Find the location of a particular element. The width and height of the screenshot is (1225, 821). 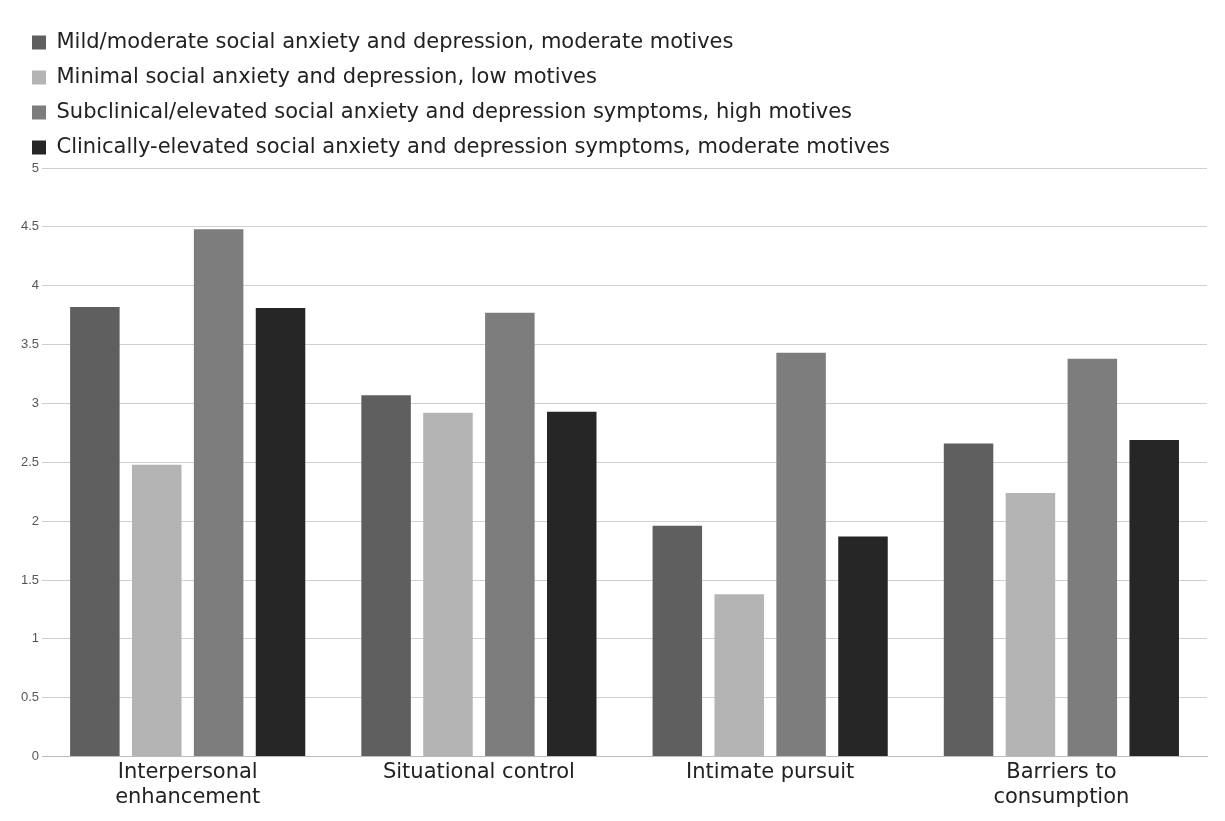

legend-label: Clinically-elevated social anxiety and depression symptoms, moderate motives is located at coordinates (473, 145).